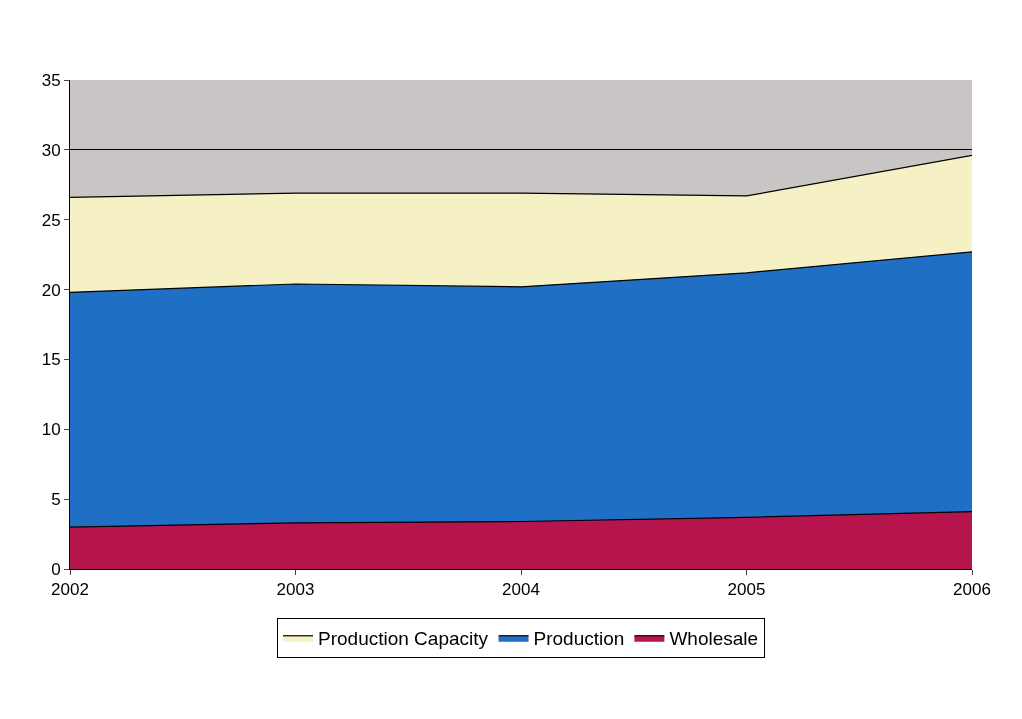 The width and height of the screenshot is (1022, 719). Describe the element at coordinates (51, 220) in the screenshot. I see `y-tick-label: 25` at that location.